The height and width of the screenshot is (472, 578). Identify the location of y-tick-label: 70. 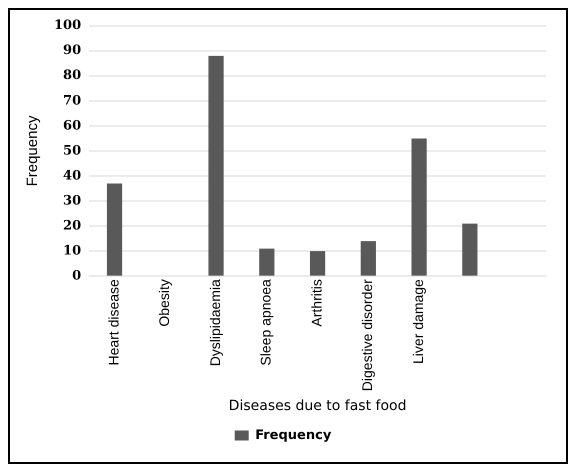
(72, 100).